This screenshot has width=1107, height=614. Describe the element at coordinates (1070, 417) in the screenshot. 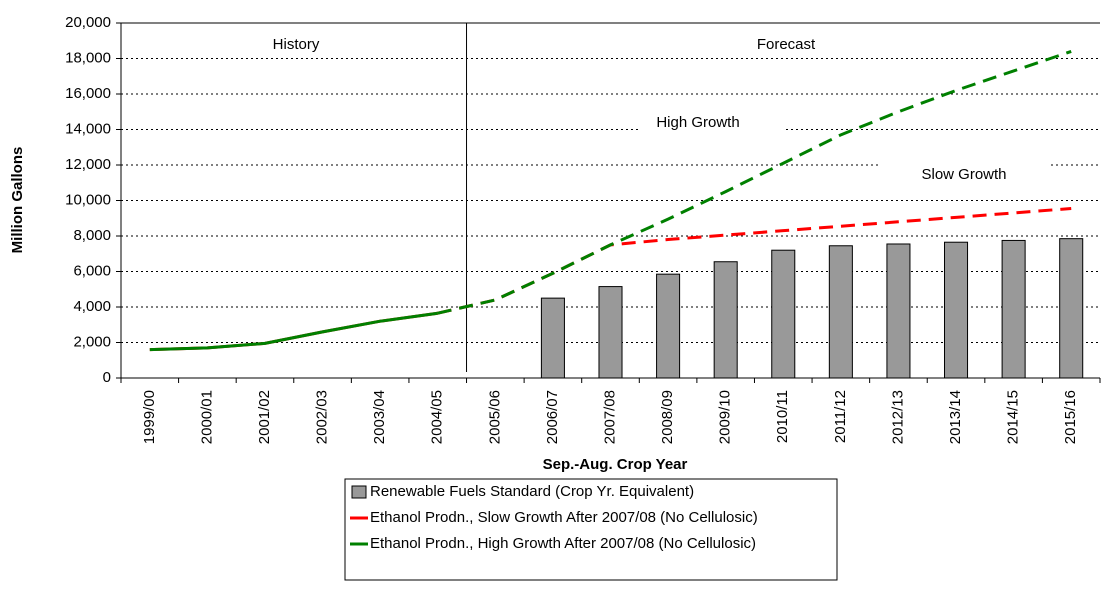

I see `x-tick-label: 2015/16` at that location.